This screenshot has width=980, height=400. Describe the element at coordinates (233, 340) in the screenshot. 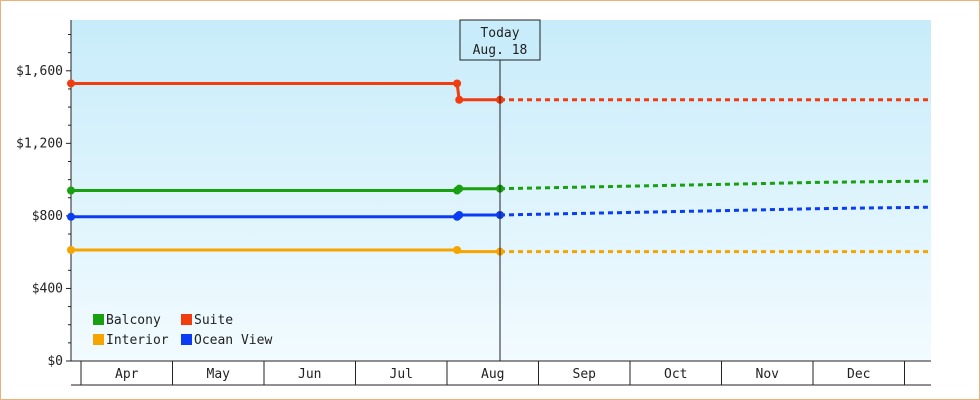

I see `legend-label: Ocean View` at that location.